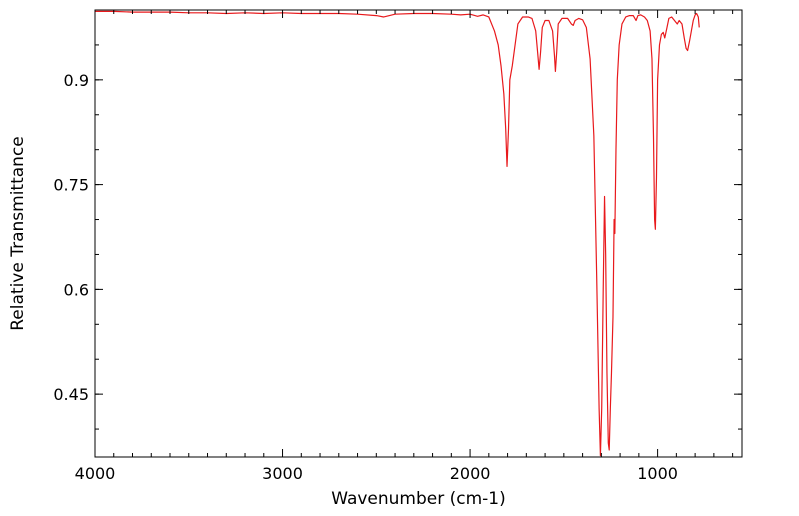 This screenshot has width=799, height=516. I want to click on x-tick-label: 1000, so click(657, 473).